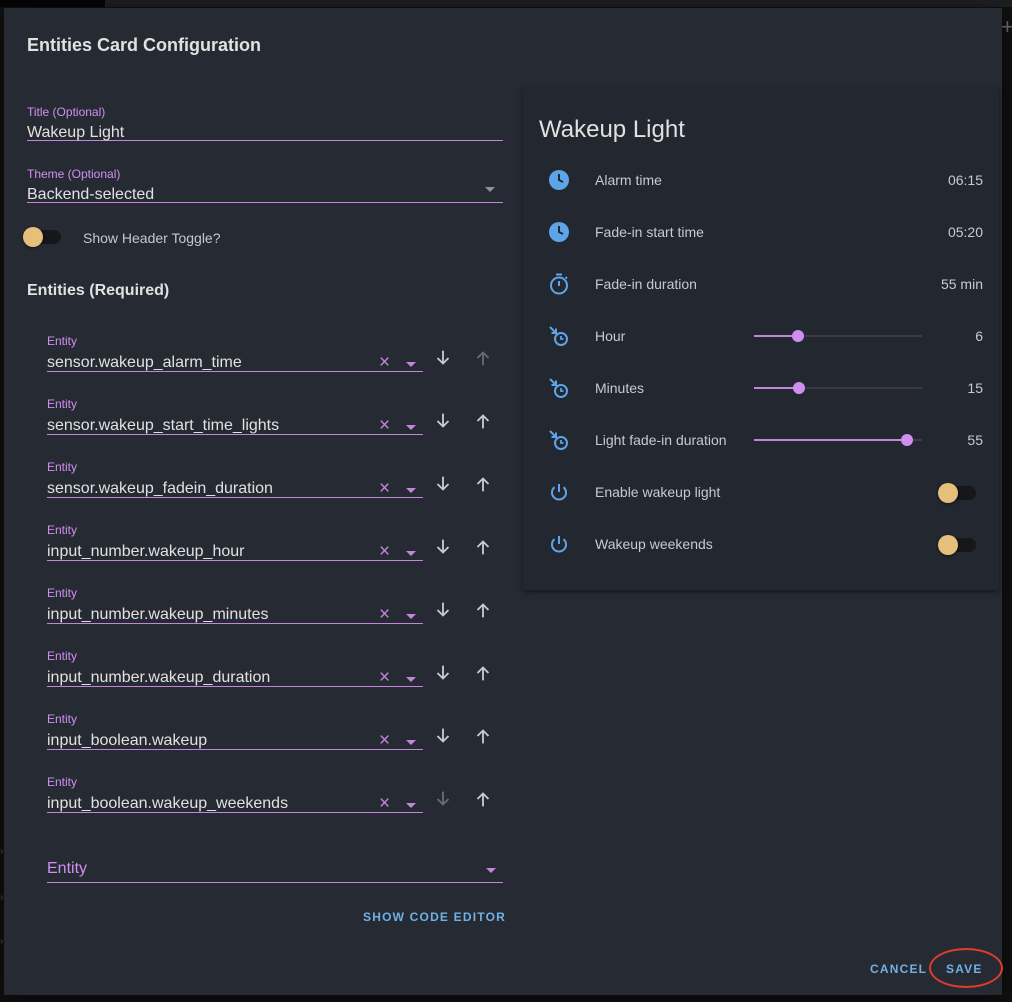  What do you see at coordinates (761, 182) in the screenshot?
I see `preview-row: Alarm time 06:15` at bounding box center [761, 182].